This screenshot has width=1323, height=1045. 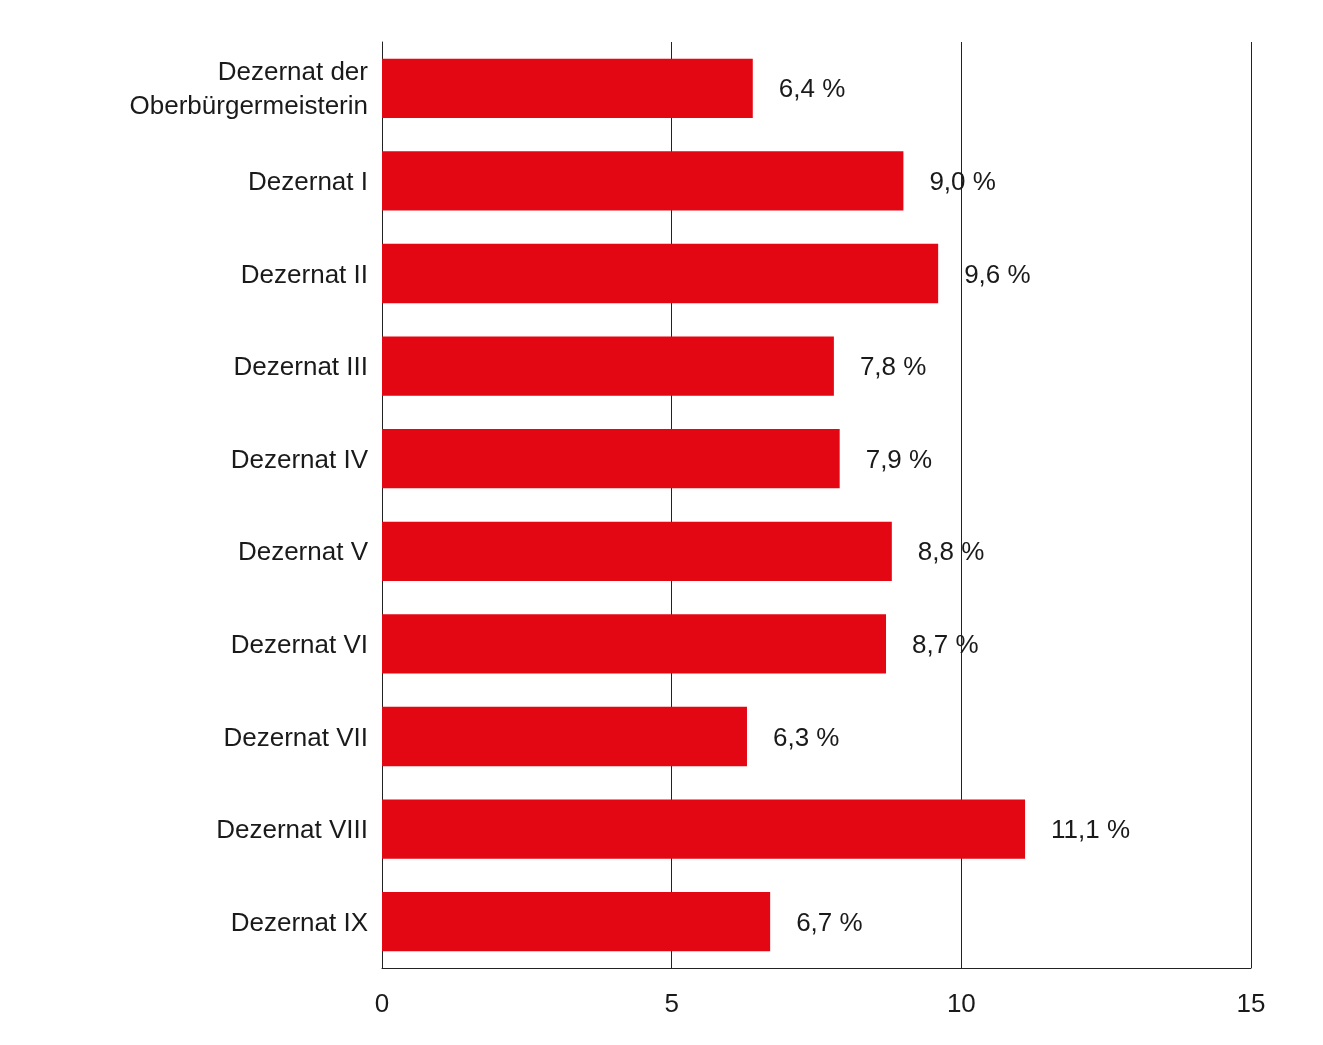 What do you see at coordinates (829, 921) in the screenshot?
I see `data-label: 6,7 %` at bounding box center [829, 921].